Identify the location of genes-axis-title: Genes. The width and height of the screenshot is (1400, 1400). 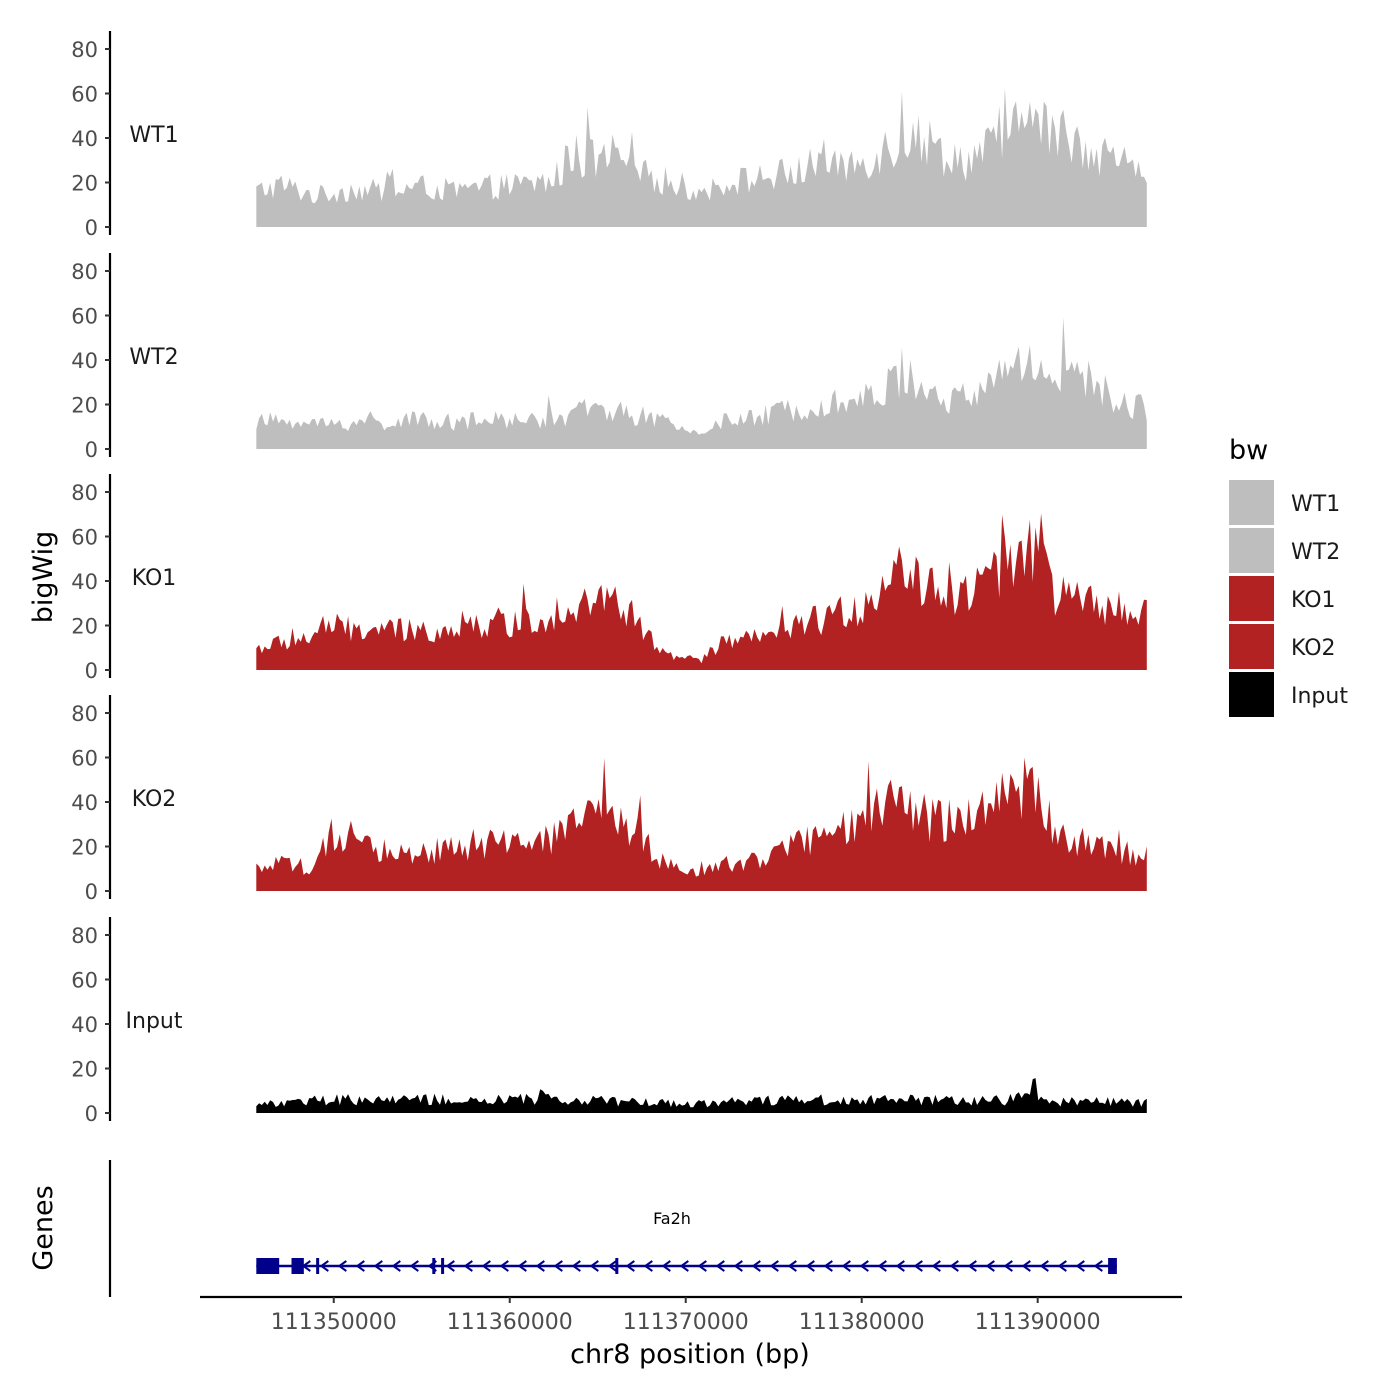
(43, 1227).